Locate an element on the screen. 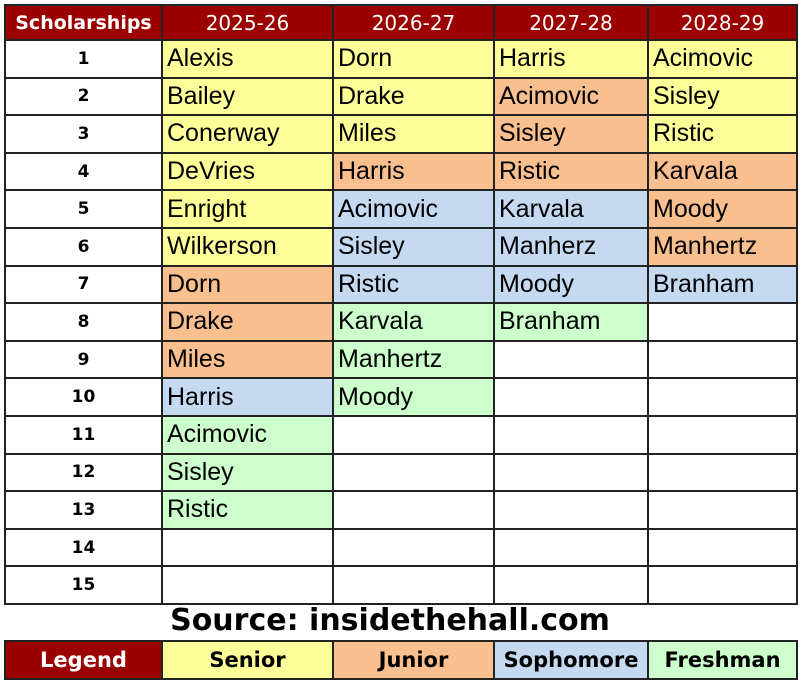  table-row: 1 Alexis Dorn Harris Acimovic is located at coordinates (401, 59).